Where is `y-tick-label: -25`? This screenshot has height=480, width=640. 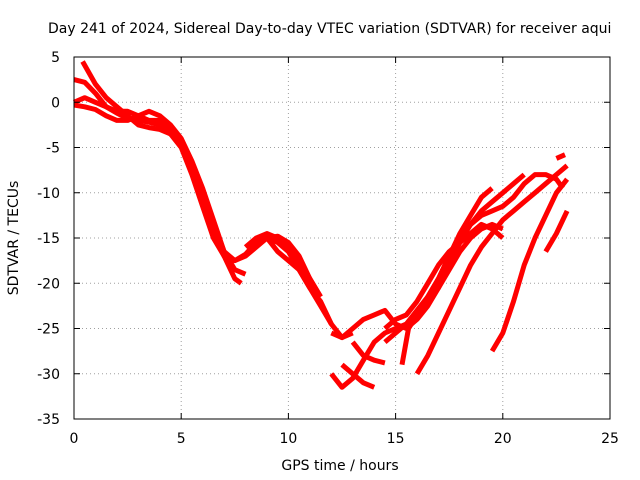
y-tick-label: -25 is located at coordinates (48, 330).